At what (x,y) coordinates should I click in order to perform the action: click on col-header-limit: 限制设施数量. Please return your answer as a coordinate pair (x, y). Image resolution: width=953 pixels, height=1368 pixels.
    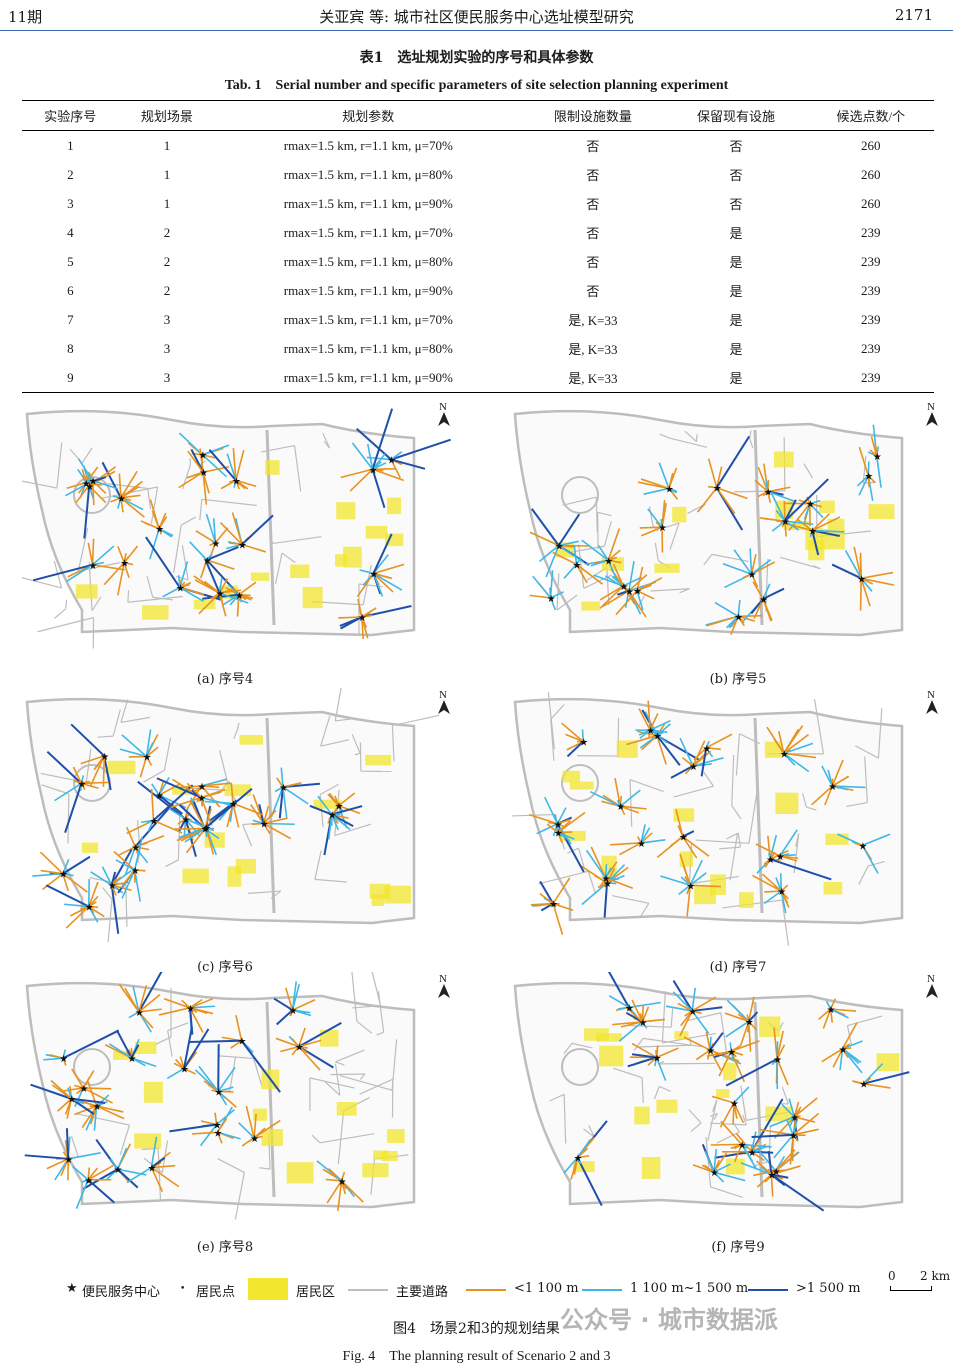
    Looking at the image, I should click on (593, 115).